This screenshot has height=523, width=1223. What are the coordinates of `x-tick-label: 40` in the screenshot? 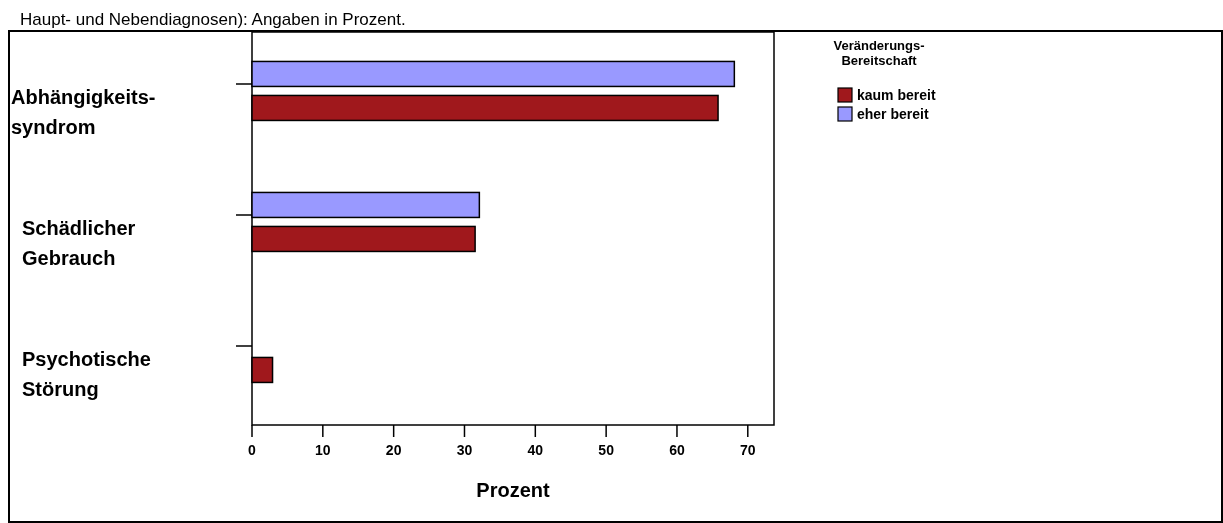 It's located at (535, 450).